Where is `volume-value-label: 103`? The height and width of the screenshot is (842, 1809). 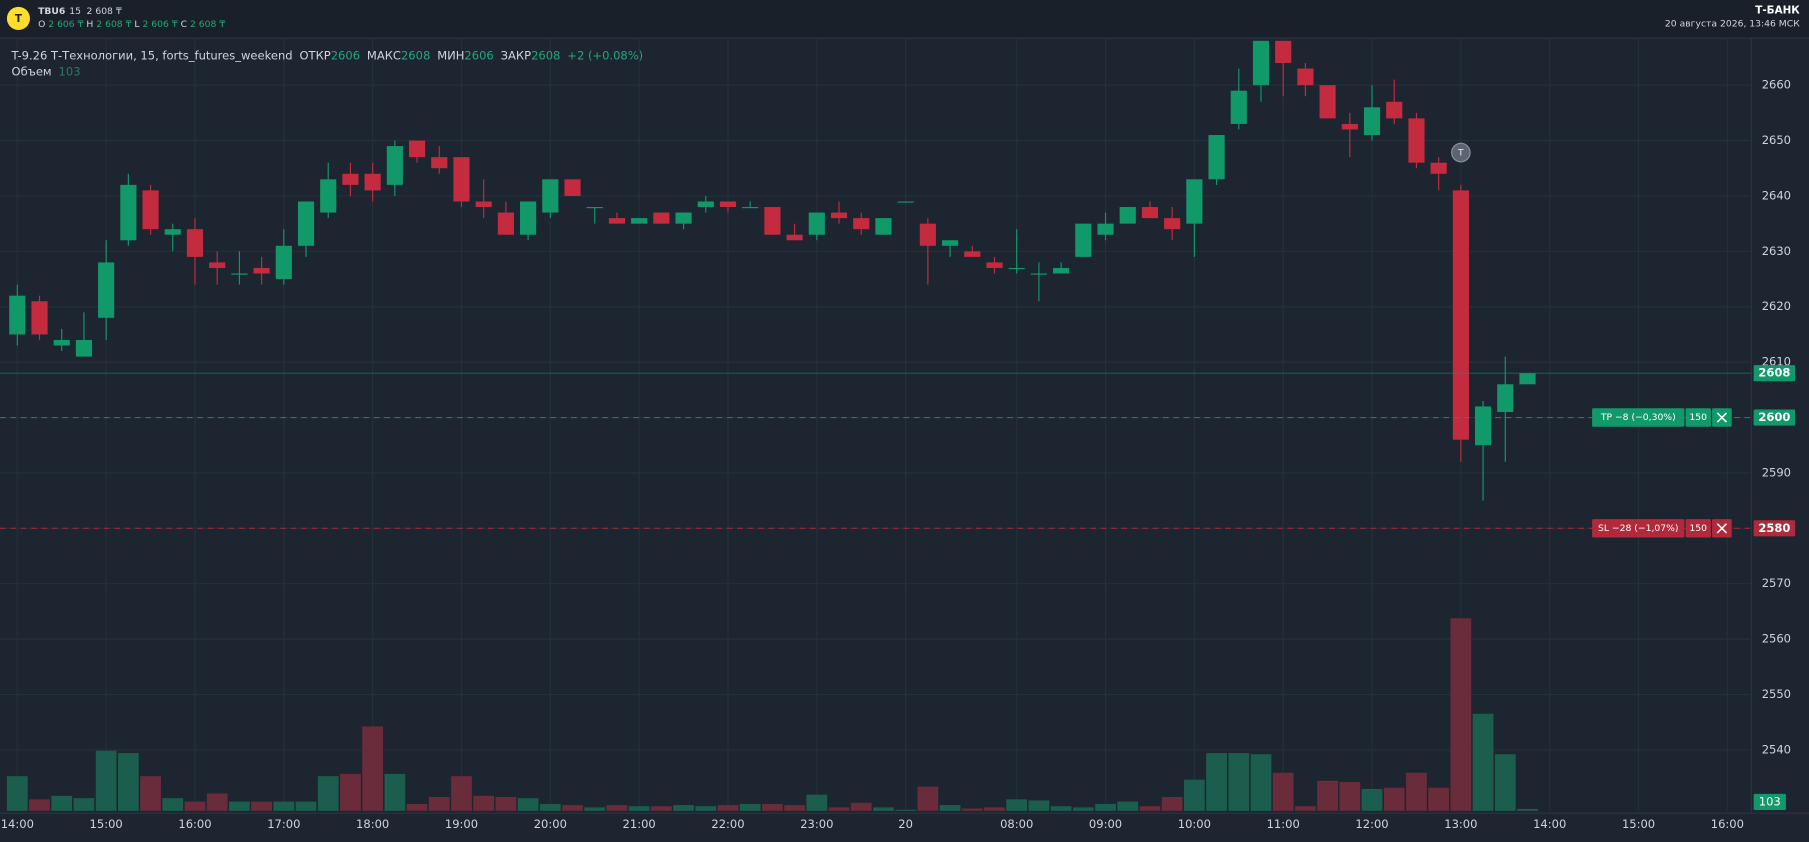
volume-value-label: 103 is located at coordinates (1770, 801).